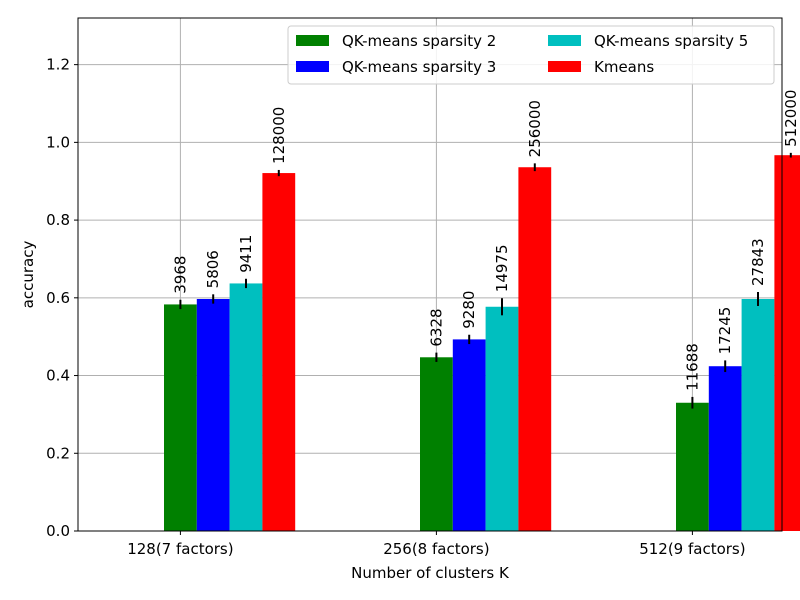  Describe the element at coordinates (436, 327) in the screenshot. I see `bar-value-label: 6328` at that location.